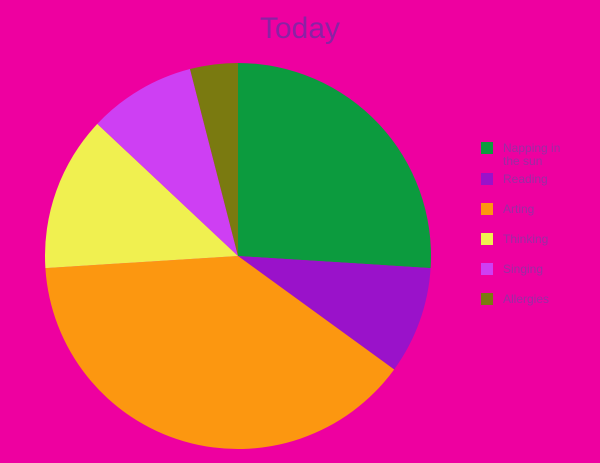 This screenshot has width=600, height=463. Describe the element at coordinates (532, 154) in the screenshot. I see `legend-label: Napping in the sun` at that location.